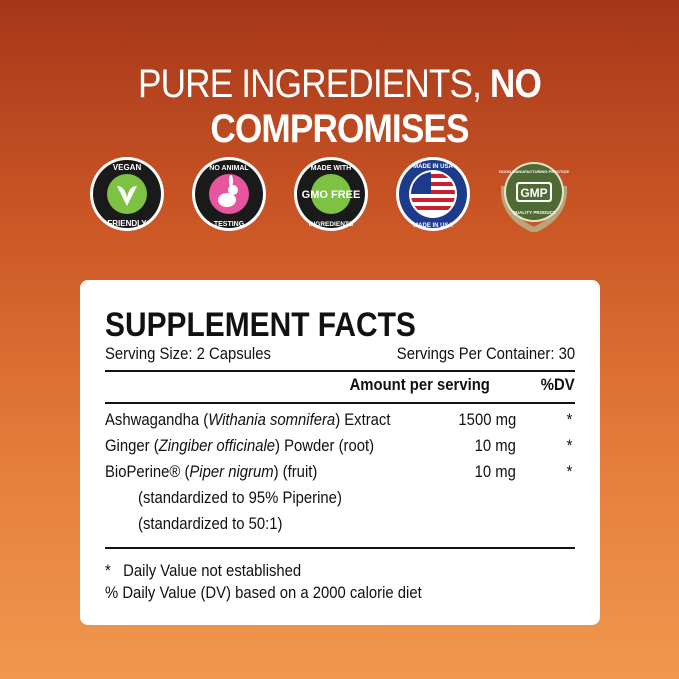 The width and height of the screenshot is (679, 679). I want to click on svg-text: INGREDIENTS, so click(331, 224).